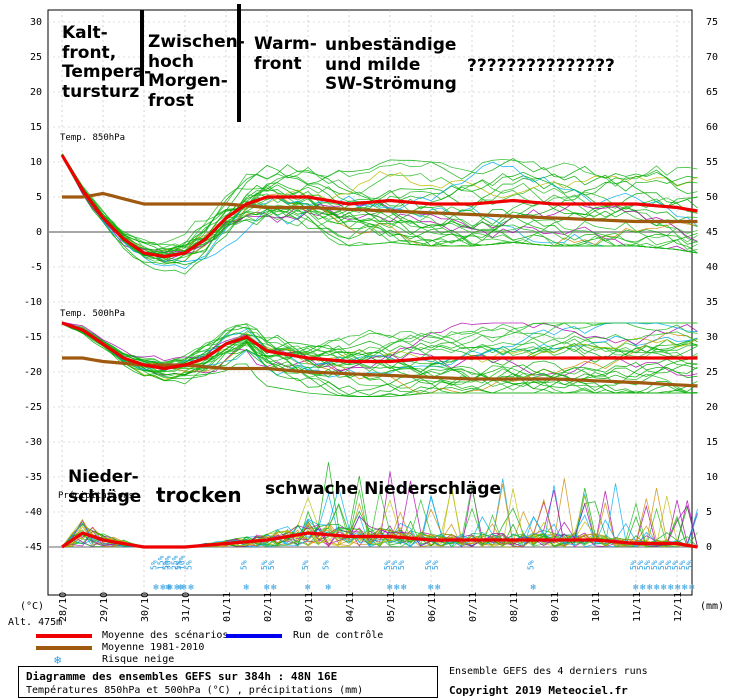 The height and width of the screenshot is (700, 740). What do you see at coordinates (199, 495) in the screenshot?
I see `annotation-trocken: trocken` at bounding box center [199, 495].